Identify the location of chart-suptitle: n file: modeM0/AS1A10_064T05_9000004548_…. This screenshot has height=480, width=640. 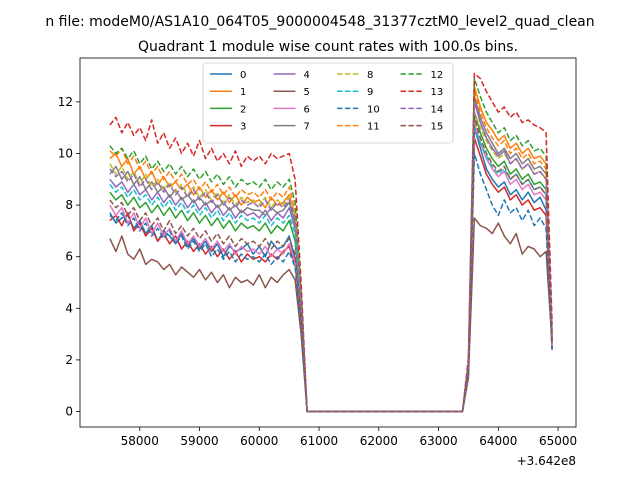
(319, 22).